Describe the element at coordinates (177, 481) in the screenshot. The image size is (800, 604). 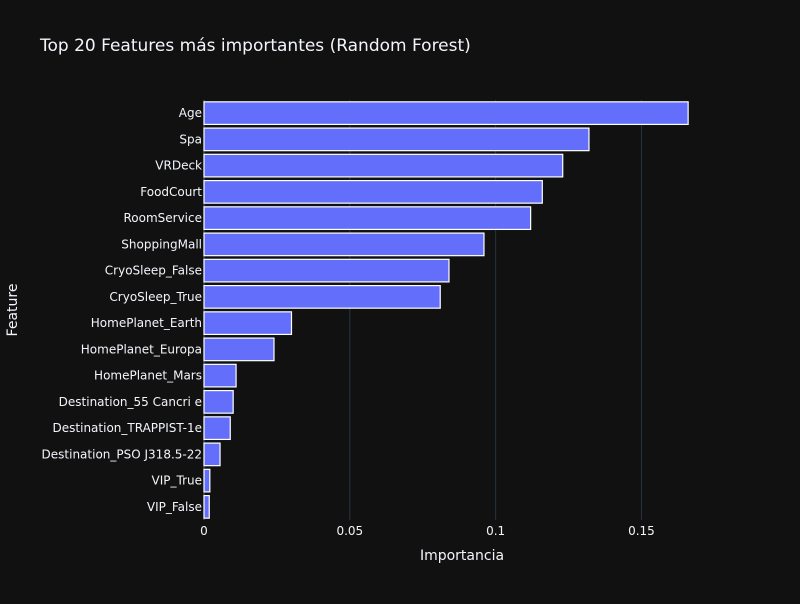
I see `y-tick-label-14: VIP_True` at that location.